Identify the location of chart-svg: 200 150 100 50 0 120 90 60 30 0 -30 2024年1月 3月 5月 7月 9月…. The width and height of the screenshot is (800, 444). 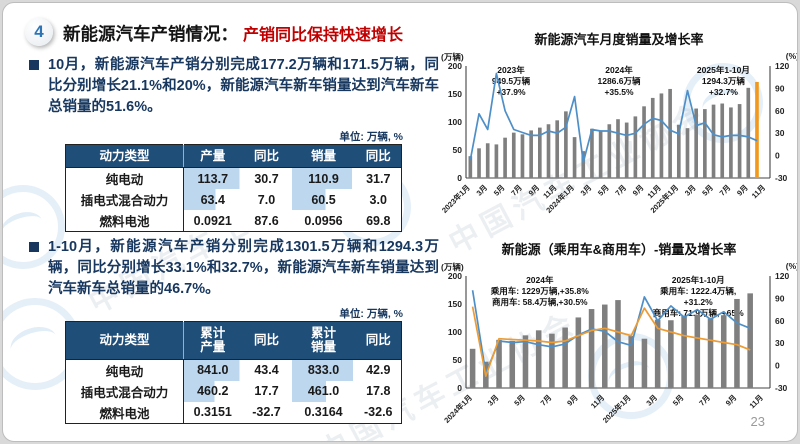
(616, 349).